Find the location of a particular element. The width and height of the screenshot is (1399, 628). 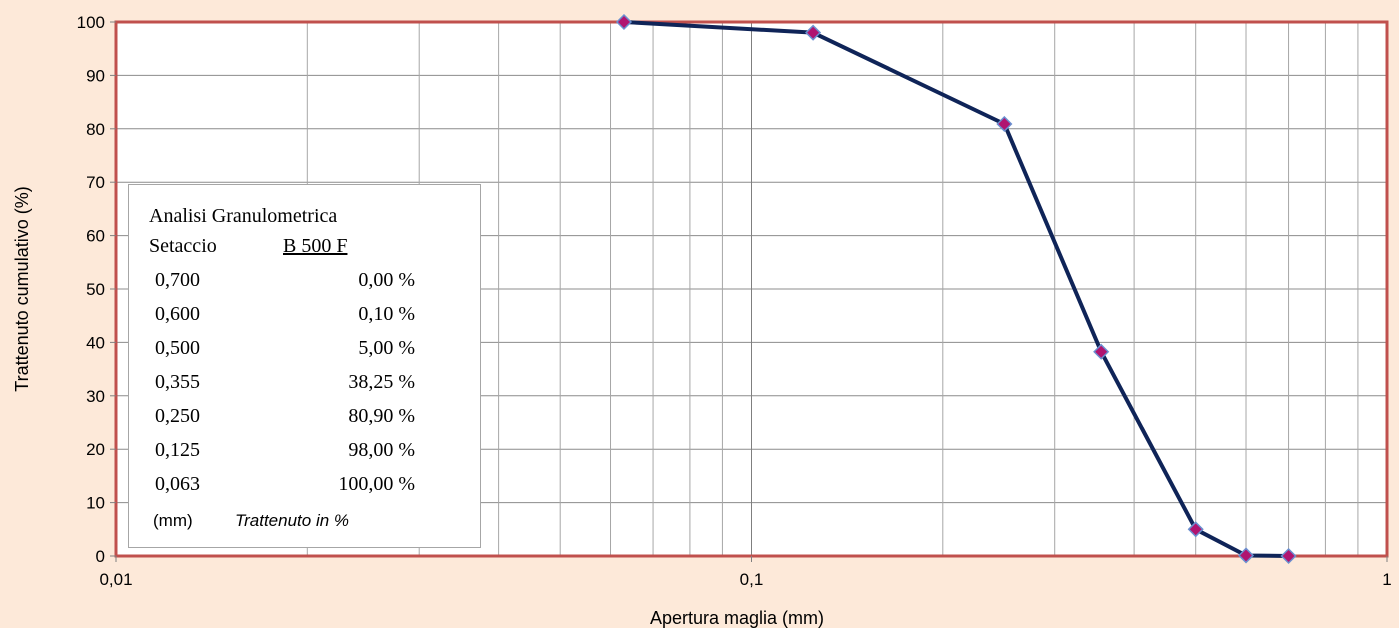

y-tick-label: 10 is located at coordinates (95, 503).